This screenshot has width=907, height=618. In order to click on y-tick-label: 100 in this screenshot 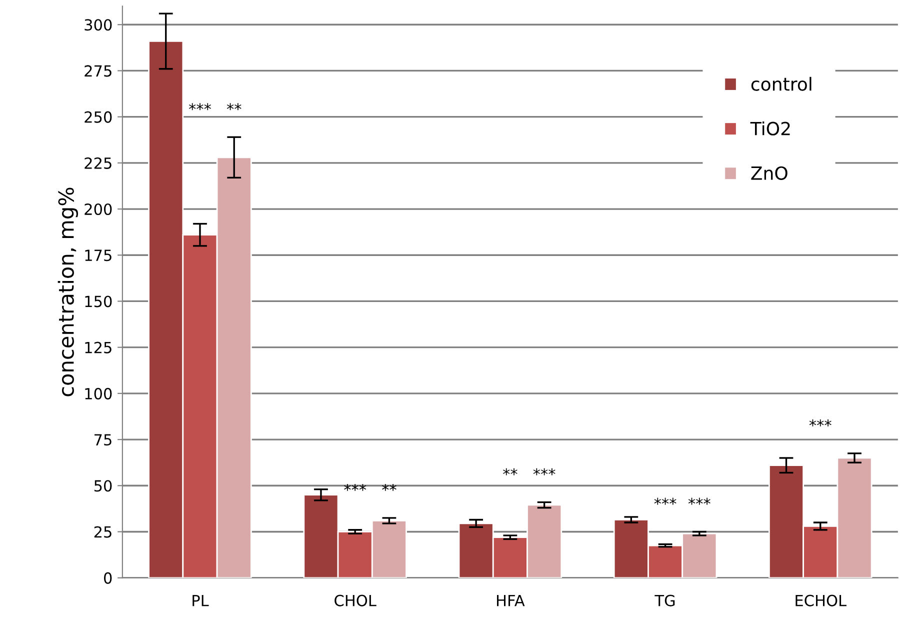, I will do `click(98, 394)`.